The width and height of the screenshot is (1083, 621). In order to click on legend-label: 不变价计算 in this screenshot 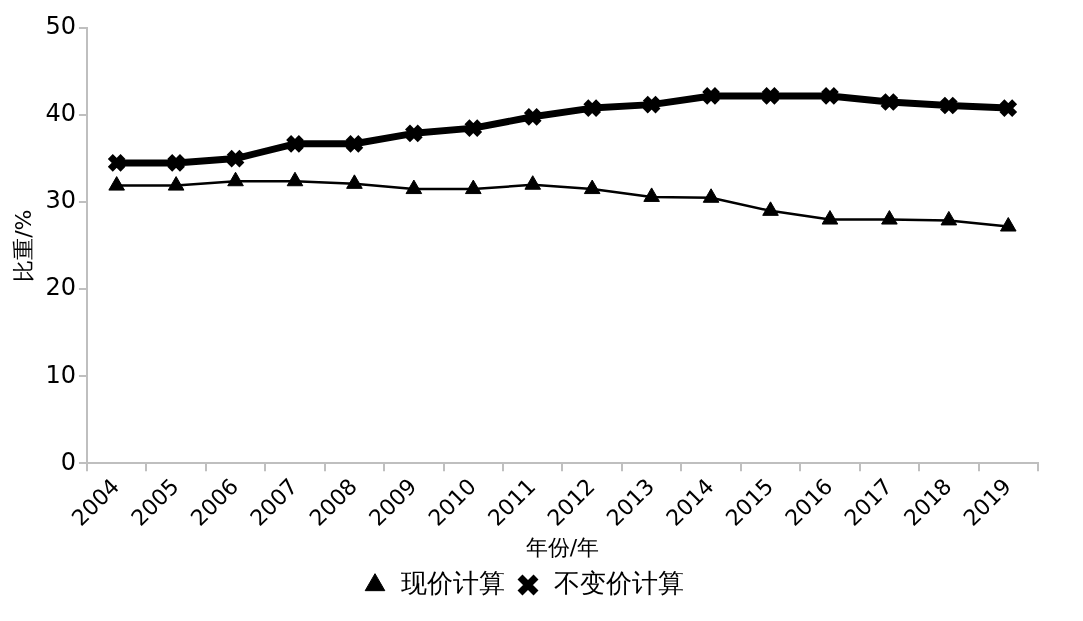, I will do `click(619, 582)`.